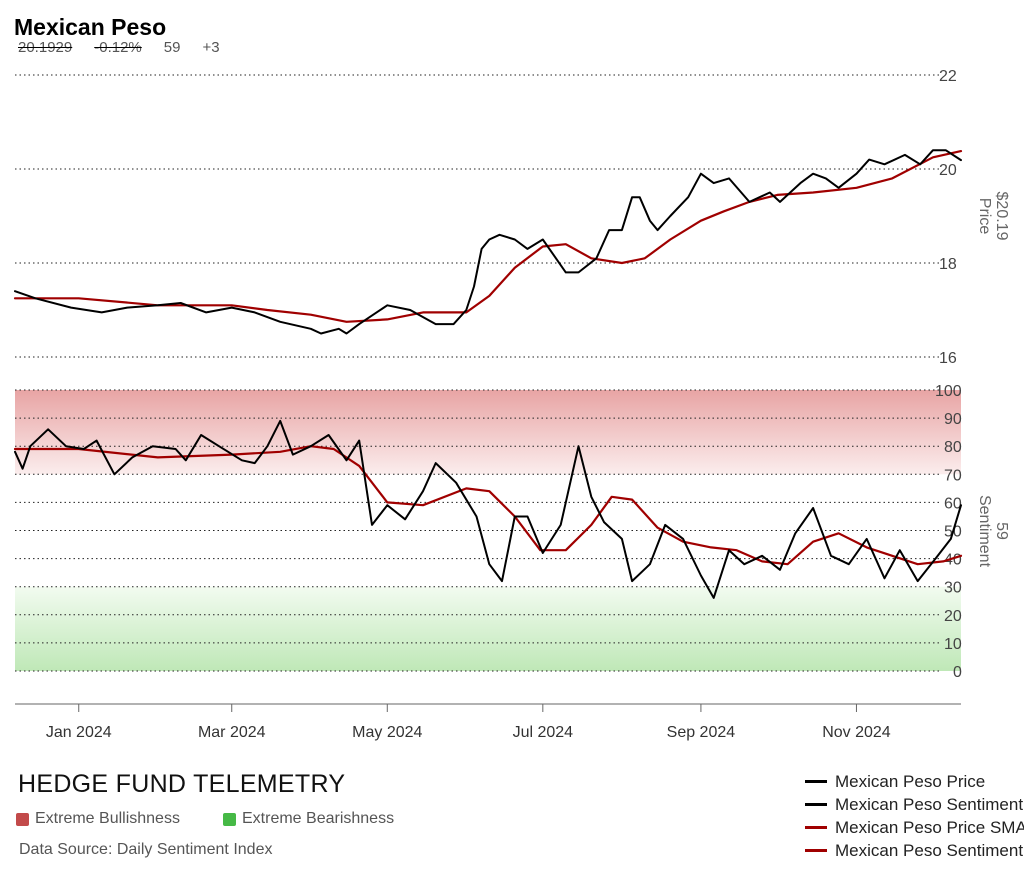  I want to click on x-tick-label: Jan 2024, so click(79, 732).